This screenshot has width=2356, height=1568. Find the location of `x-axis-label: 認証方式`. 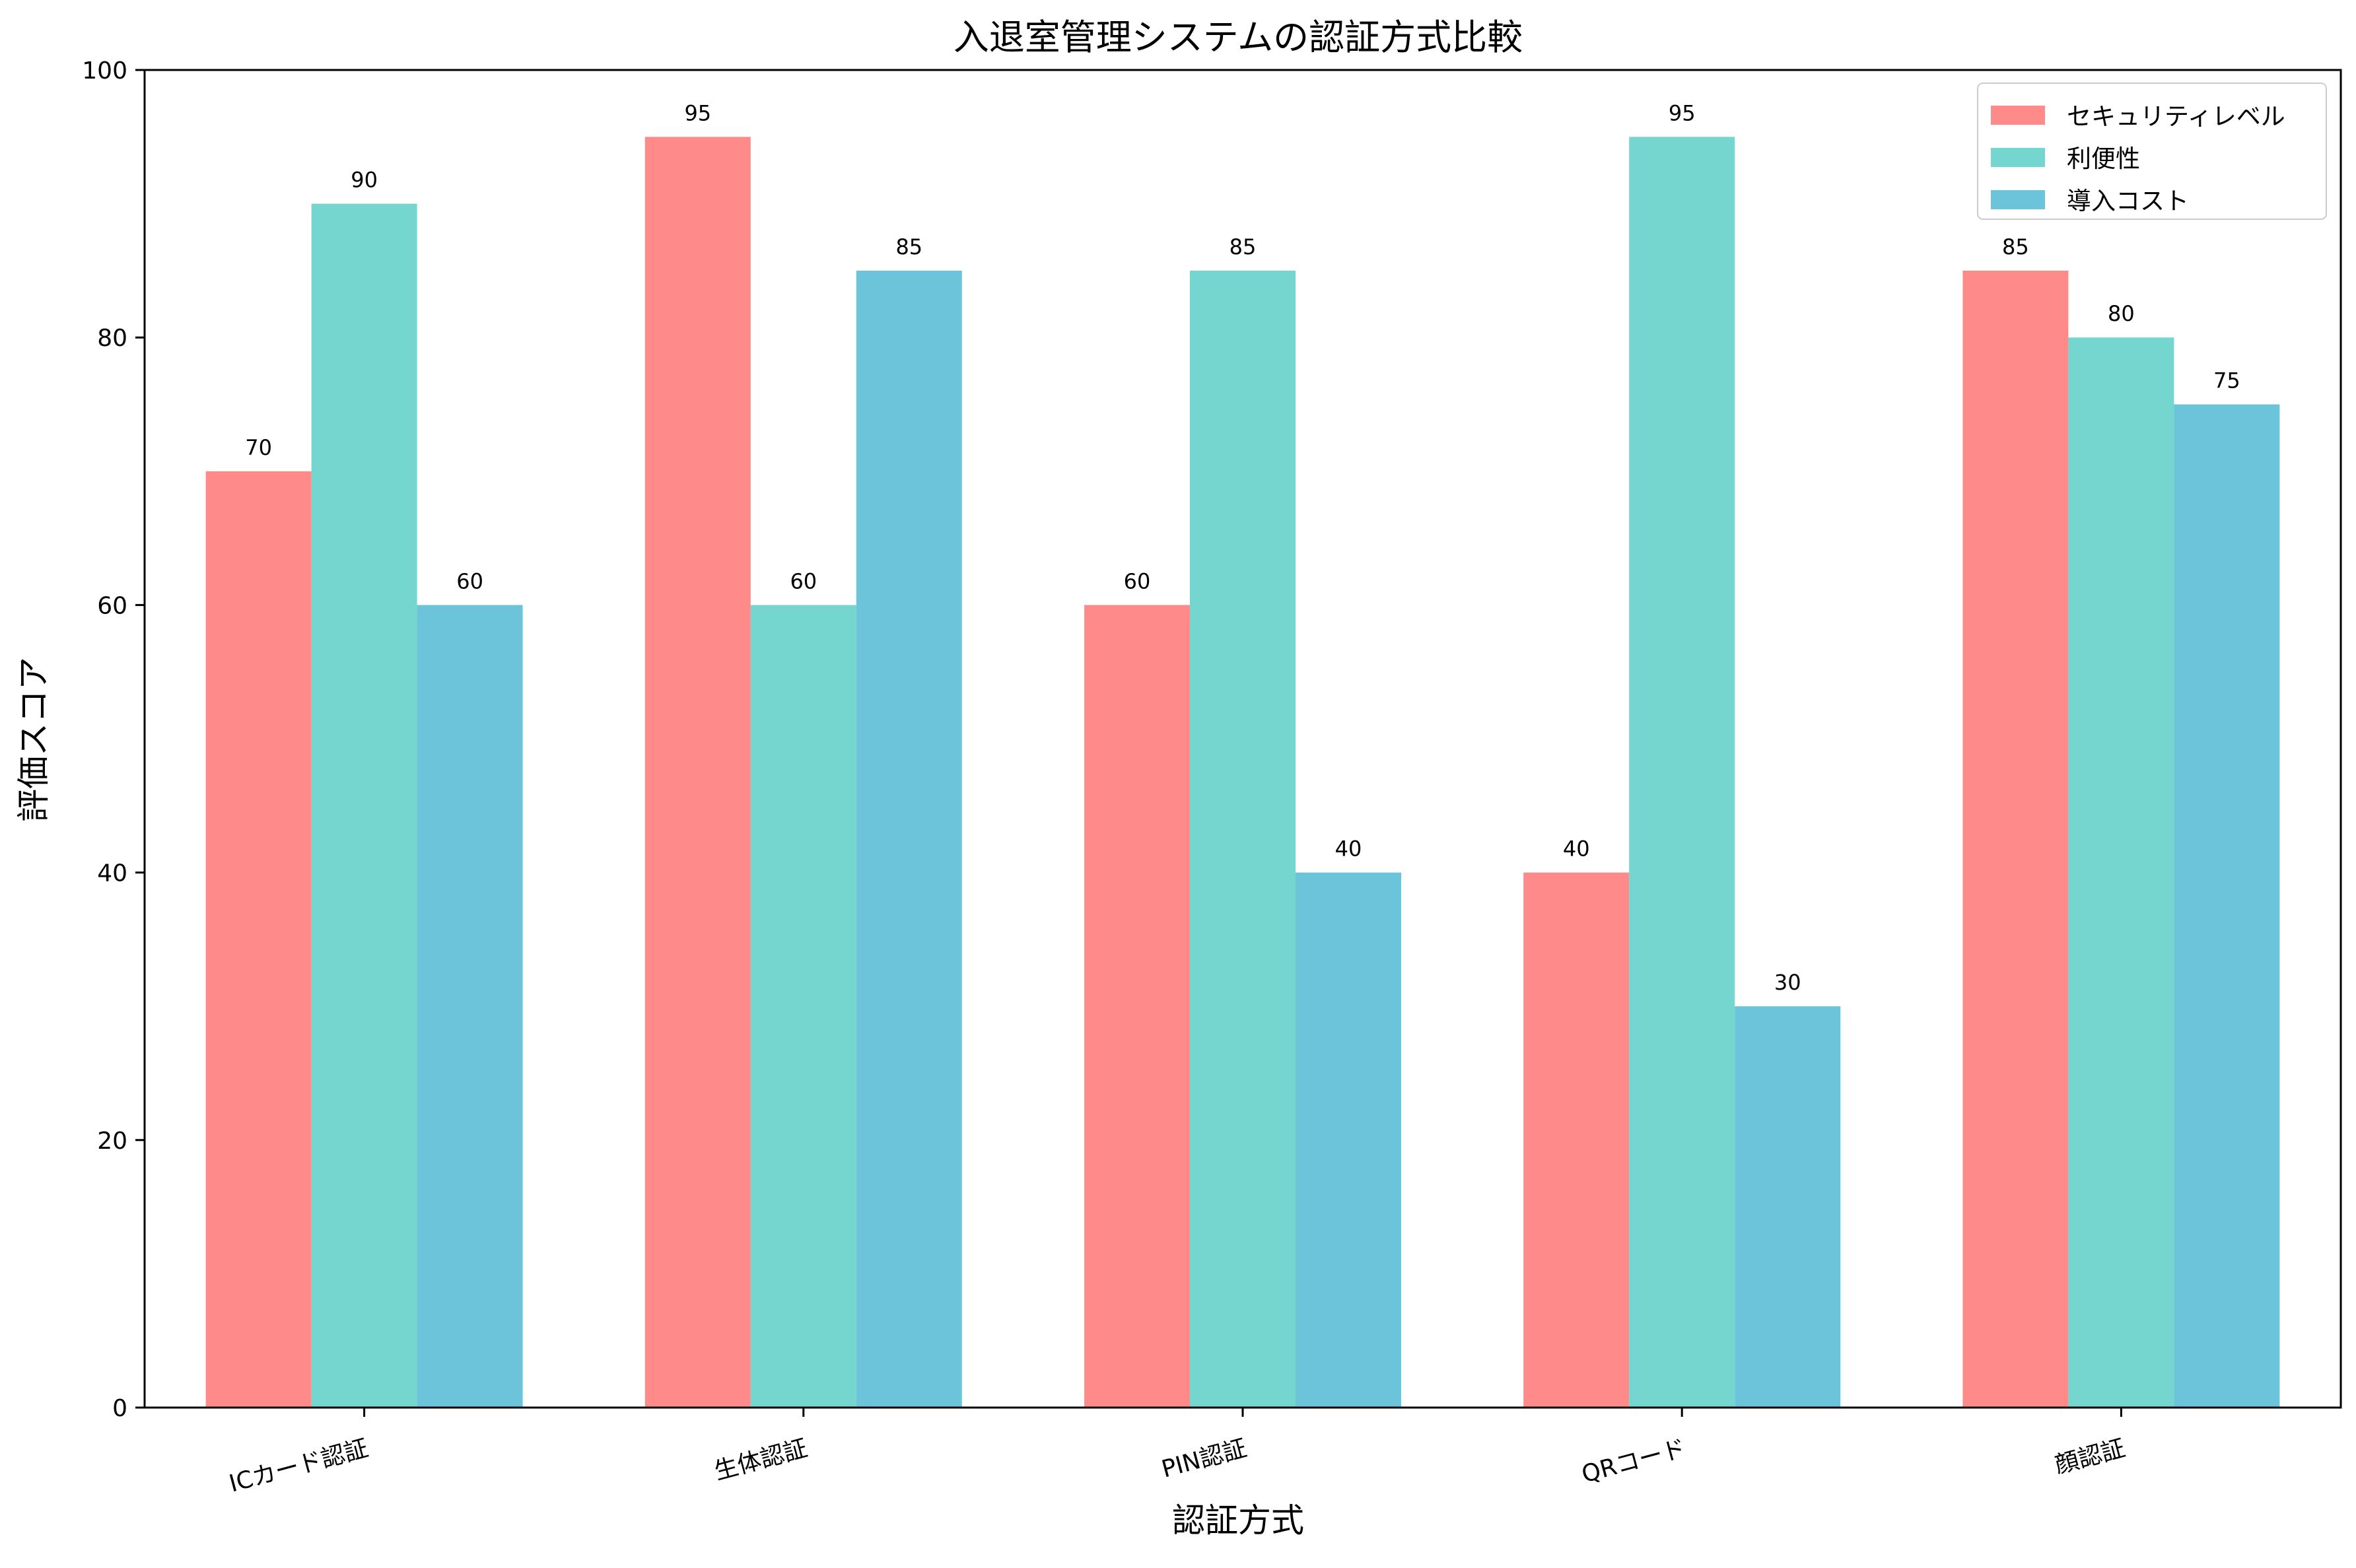

x-axis-label: 認証方式 is located at coordinates (1238, 1520).